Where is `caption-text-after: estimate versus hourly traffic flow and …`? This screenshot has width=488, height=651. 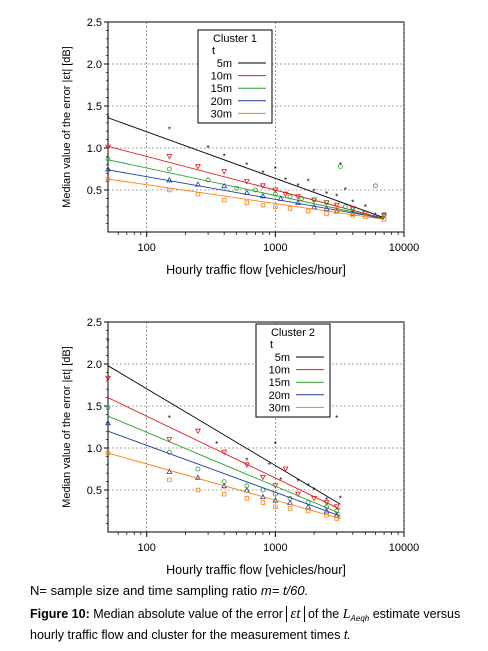
caption-text-after: estimate versus hourly traffic flow and … is located at coordinates (245, 624).